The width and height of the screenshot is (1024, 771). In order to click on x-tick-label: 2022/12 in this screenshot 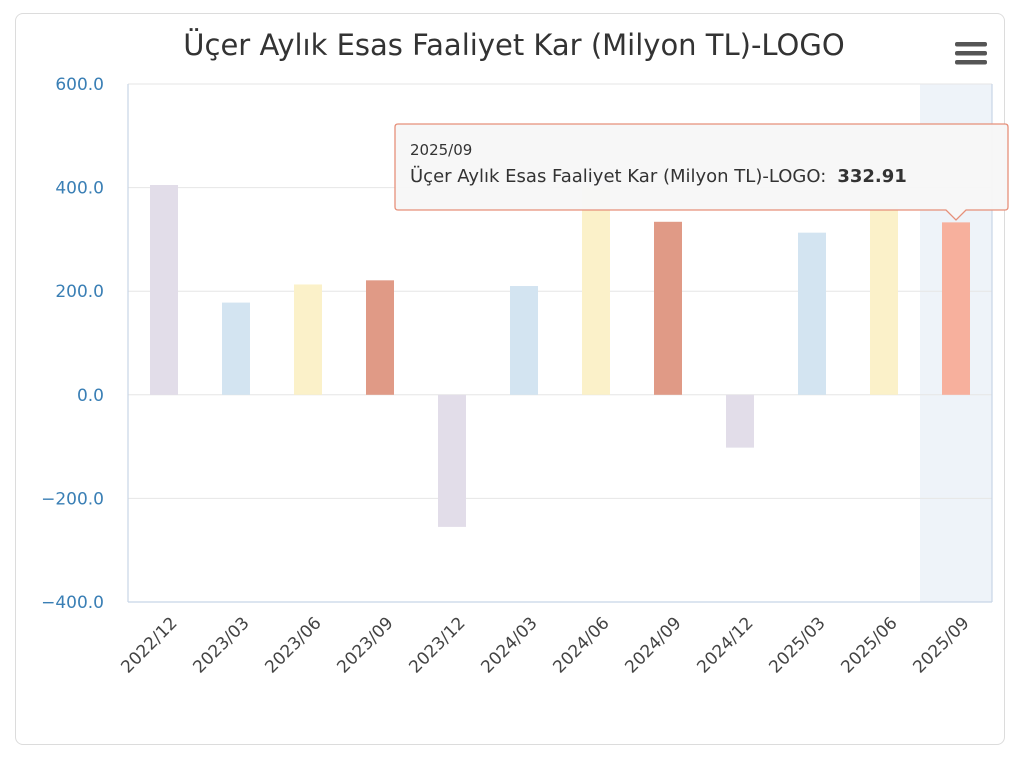, I will do `click(149, 645)`.